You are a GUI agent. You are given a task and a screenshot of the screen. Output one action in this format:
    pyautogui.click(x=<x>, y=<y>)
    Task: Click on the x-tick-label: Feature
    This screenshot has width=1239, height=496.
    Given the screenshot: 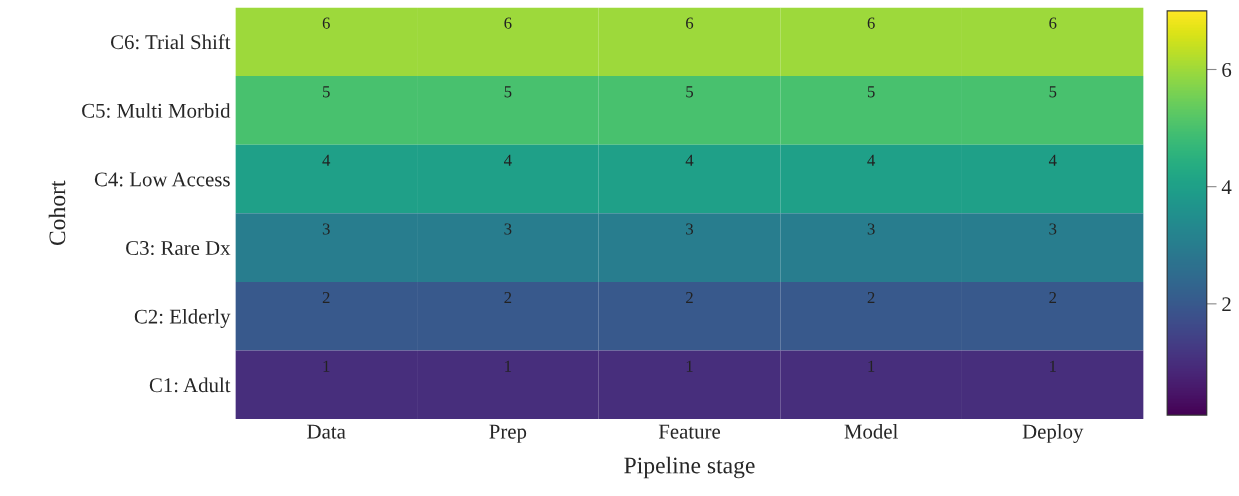 What is the action you would take?
    pyautogui.click(x=689, y=431)
    